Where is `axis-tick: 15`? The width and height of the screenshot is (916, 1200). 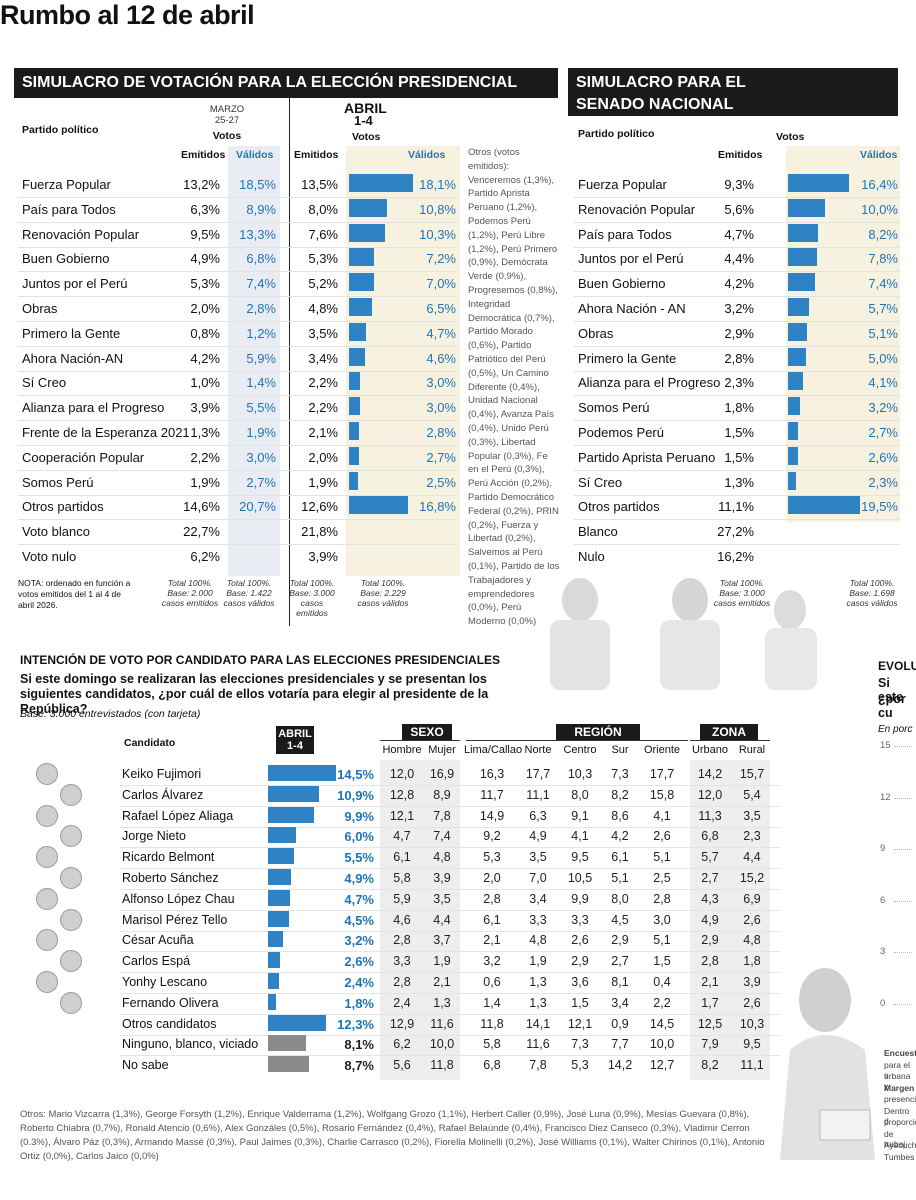 axis-tick: 15 is located at coordinates (885, 745).